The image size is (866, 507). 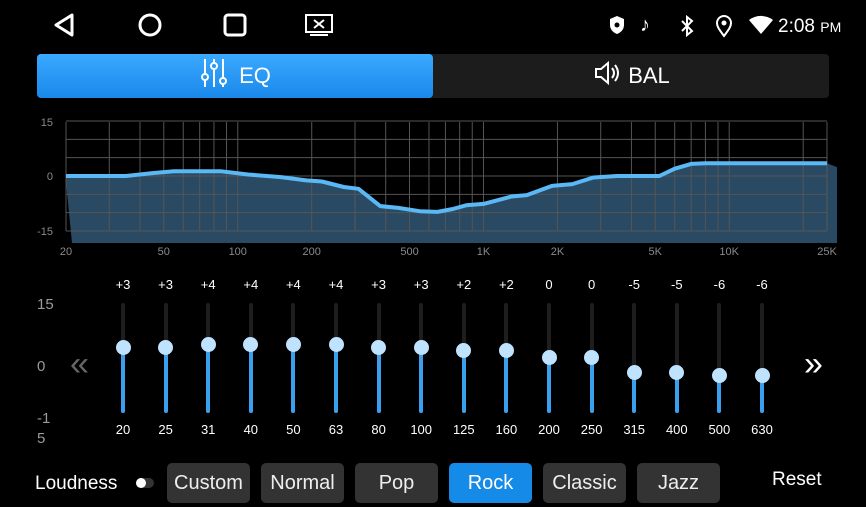 What do you see at coordinates (45, 232) in the screenshot?
I see `y-tick-label: -15` at bounding box center [45, 232].